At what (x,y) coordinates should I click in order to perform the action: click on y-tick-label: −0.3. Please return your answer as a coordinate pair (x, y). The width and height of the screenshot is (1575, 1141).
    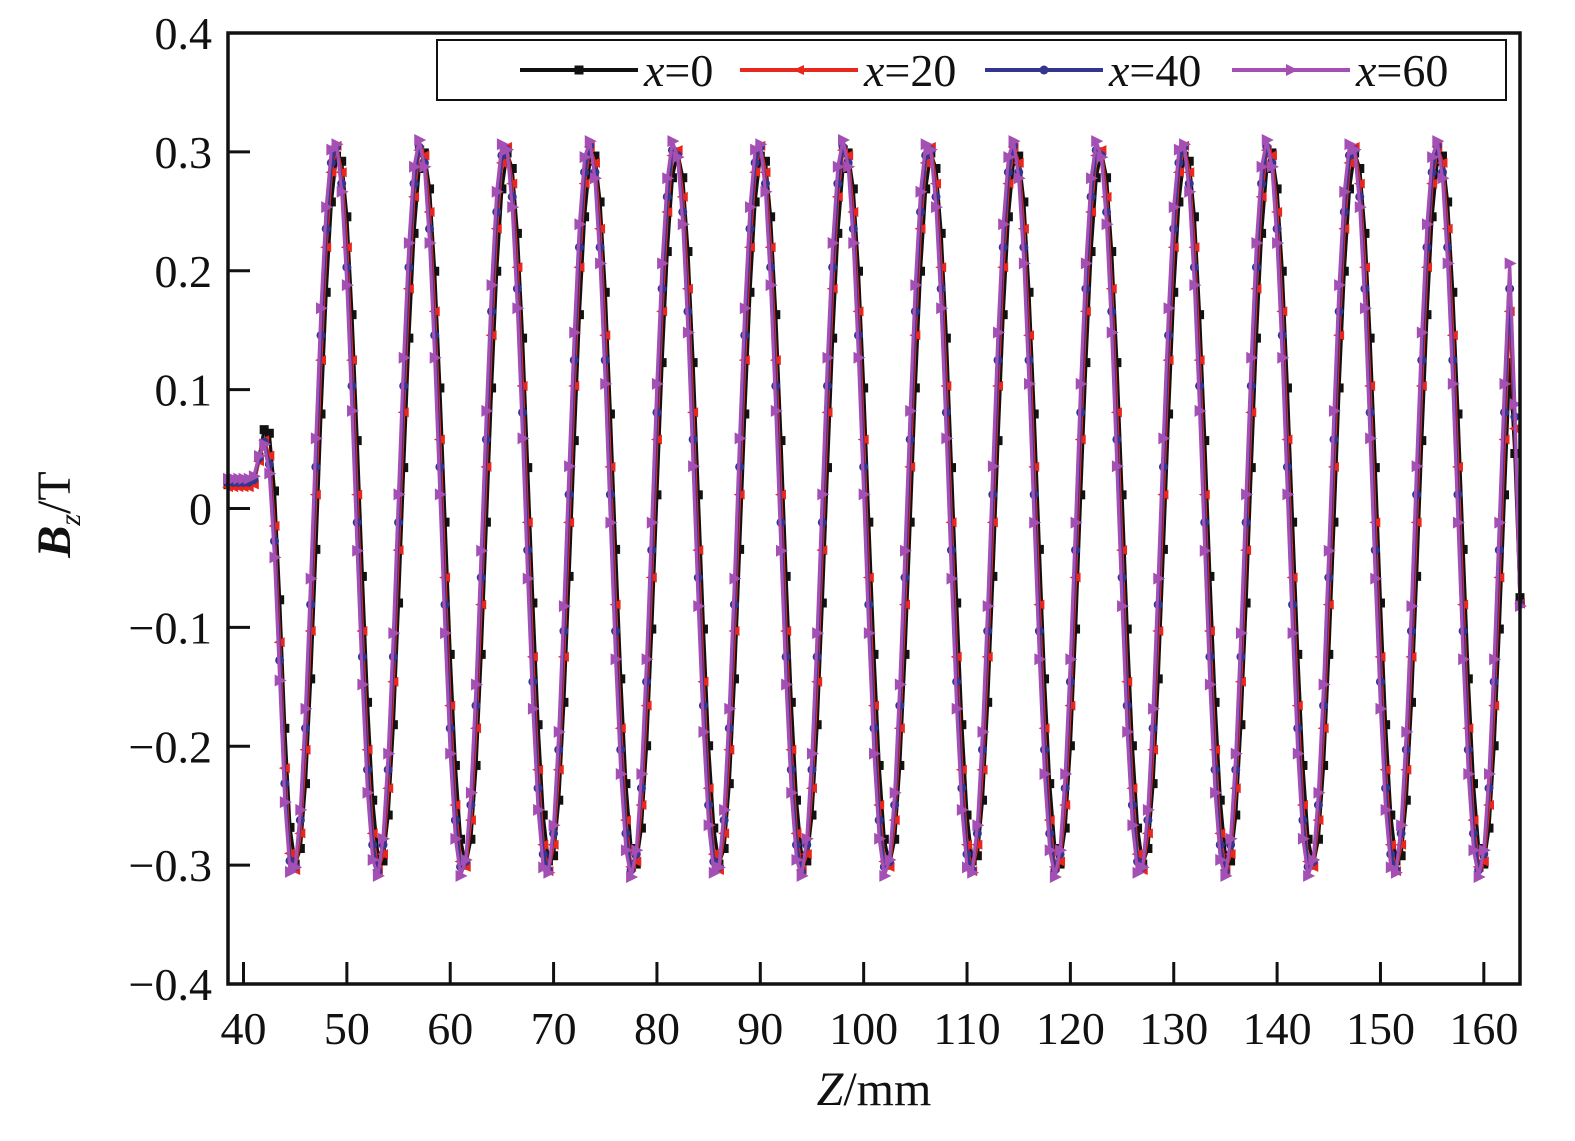
    Looking at the image, I should click on (170, 865).